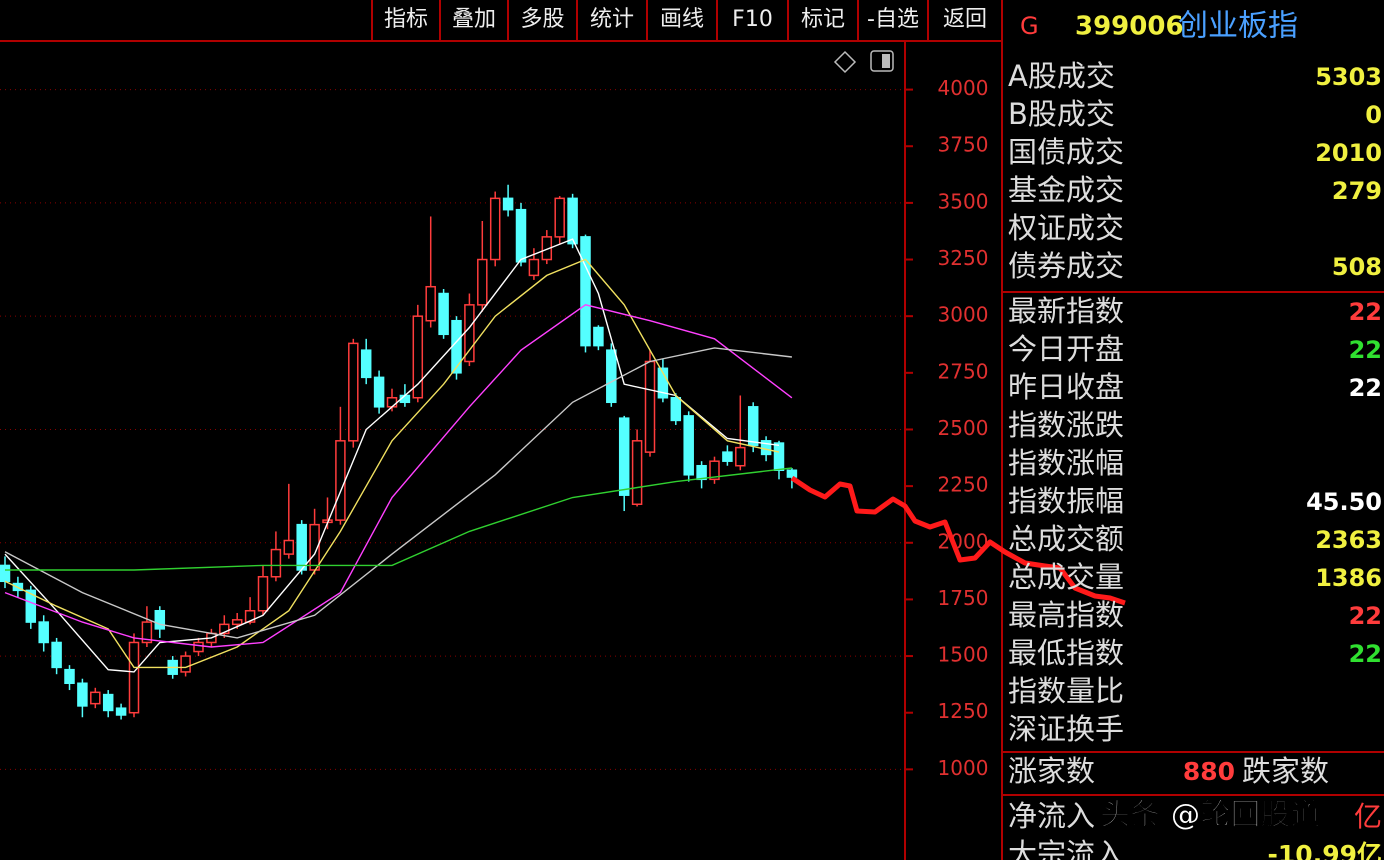 This screenshot has width=1384, height=860. Describe the element at coordinates (1348, 540) in the screenshot. I see `row-value: 2363` at that location.